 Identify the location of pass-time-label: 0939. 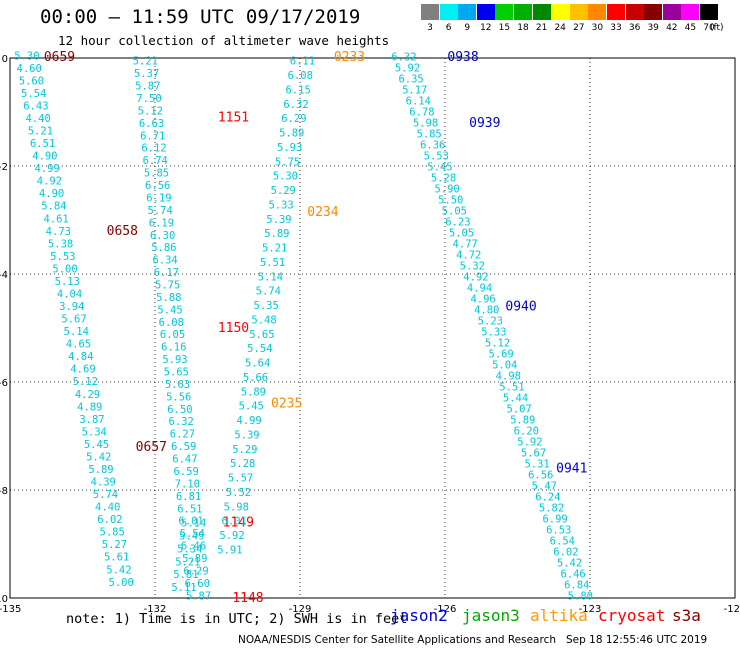
(484, 123).